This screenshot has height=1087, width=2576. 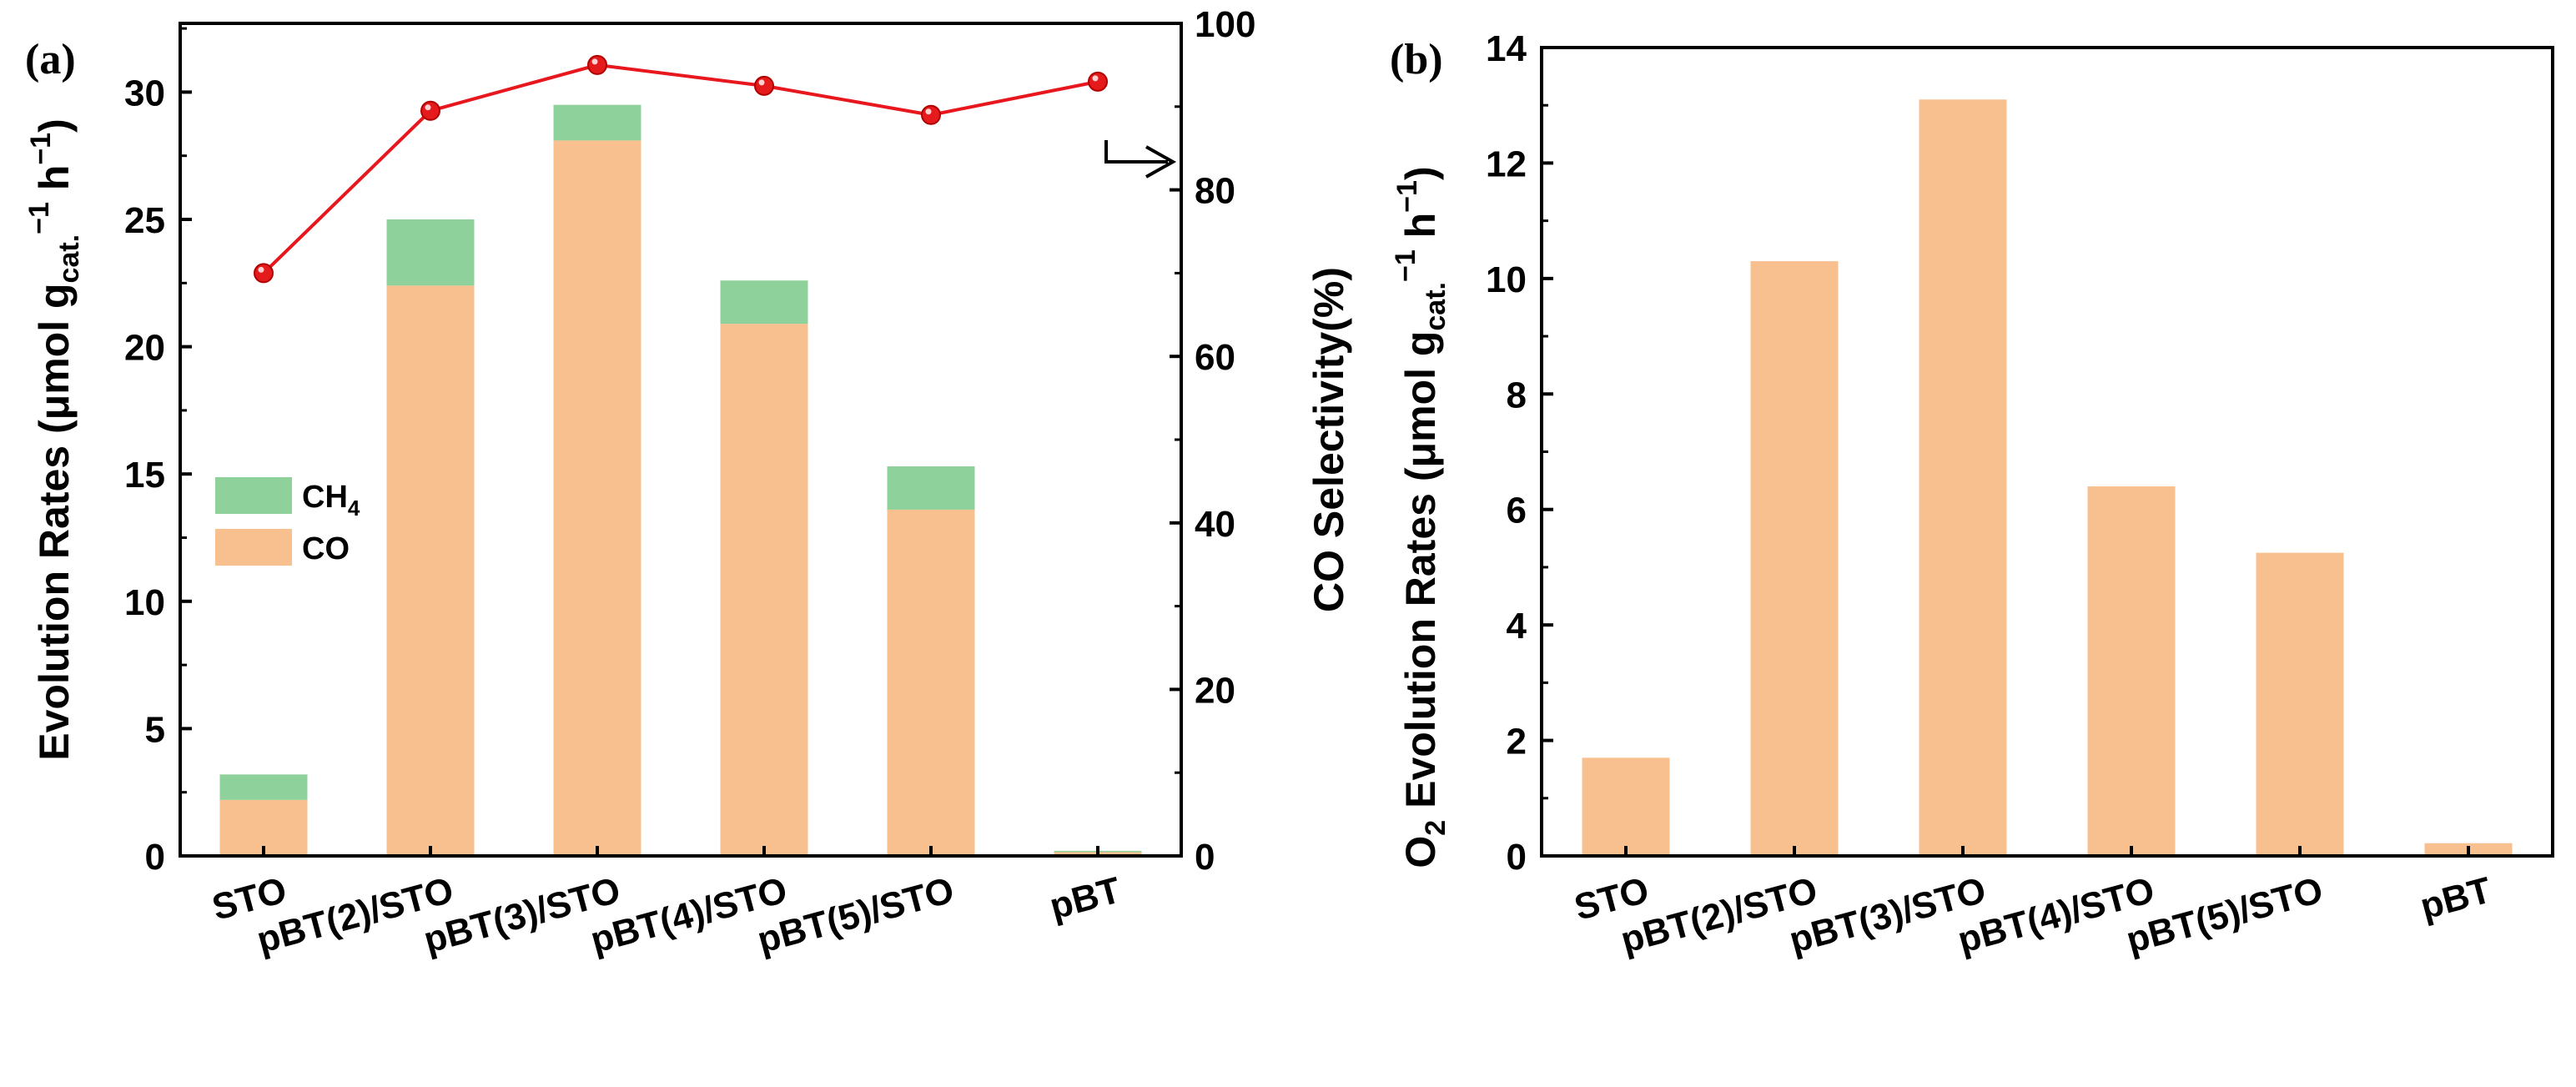 What do you see at coordinates (144, 220) in the screenshot?
I see `left-tick-label: 25` at bounding box center [144, 220].